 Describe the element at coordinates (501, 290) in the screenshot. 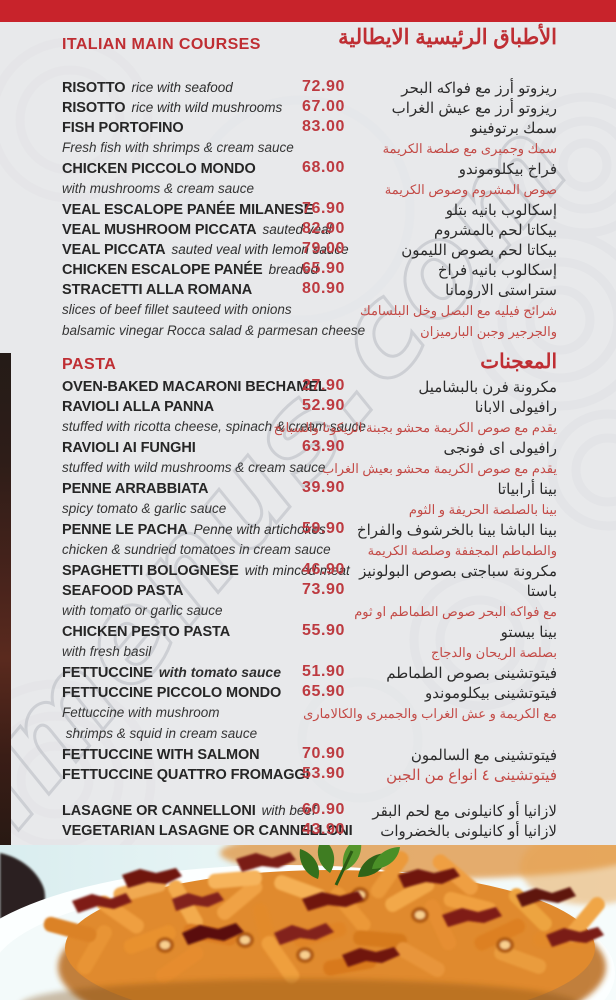

I see `item-name-arabic: ستراستى الارومانا` at that location.